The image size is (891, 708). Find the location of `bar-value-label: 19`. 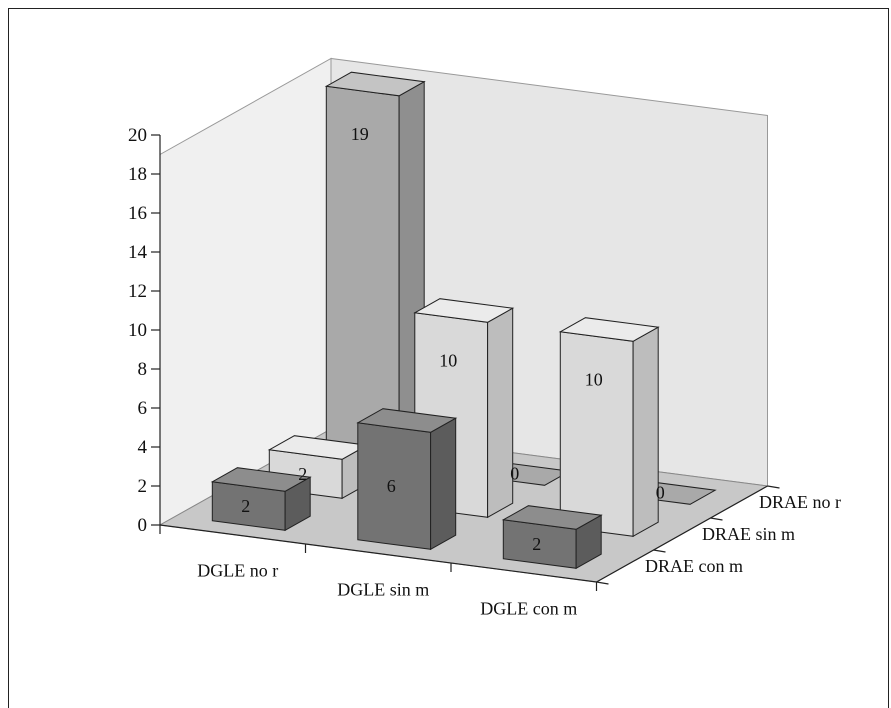

bar-value-label: 19 is located at coordinates (360, 134).